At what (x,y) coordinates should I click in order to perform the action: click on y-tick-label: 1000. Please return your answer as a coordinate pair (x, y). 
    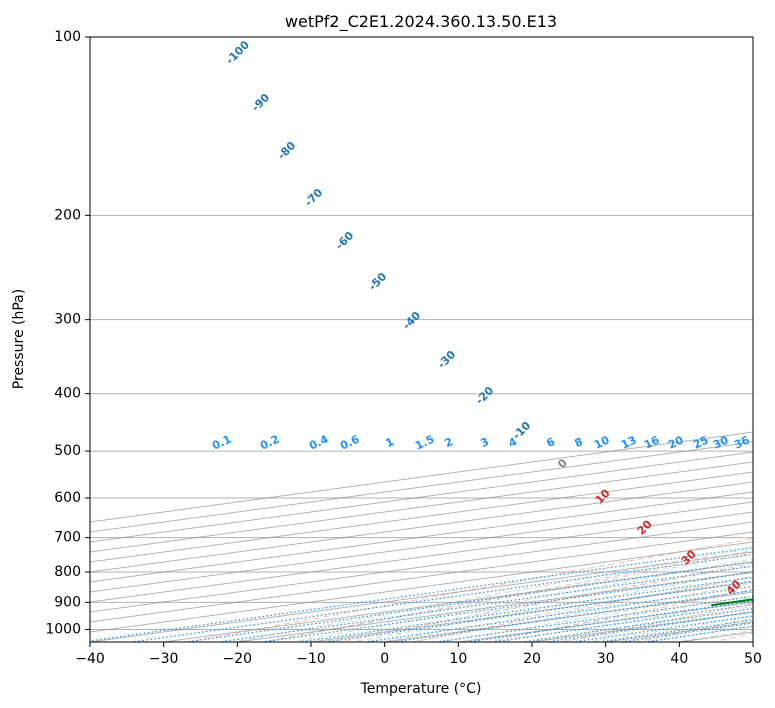
    Looking at the image, I should click on (63, 629).